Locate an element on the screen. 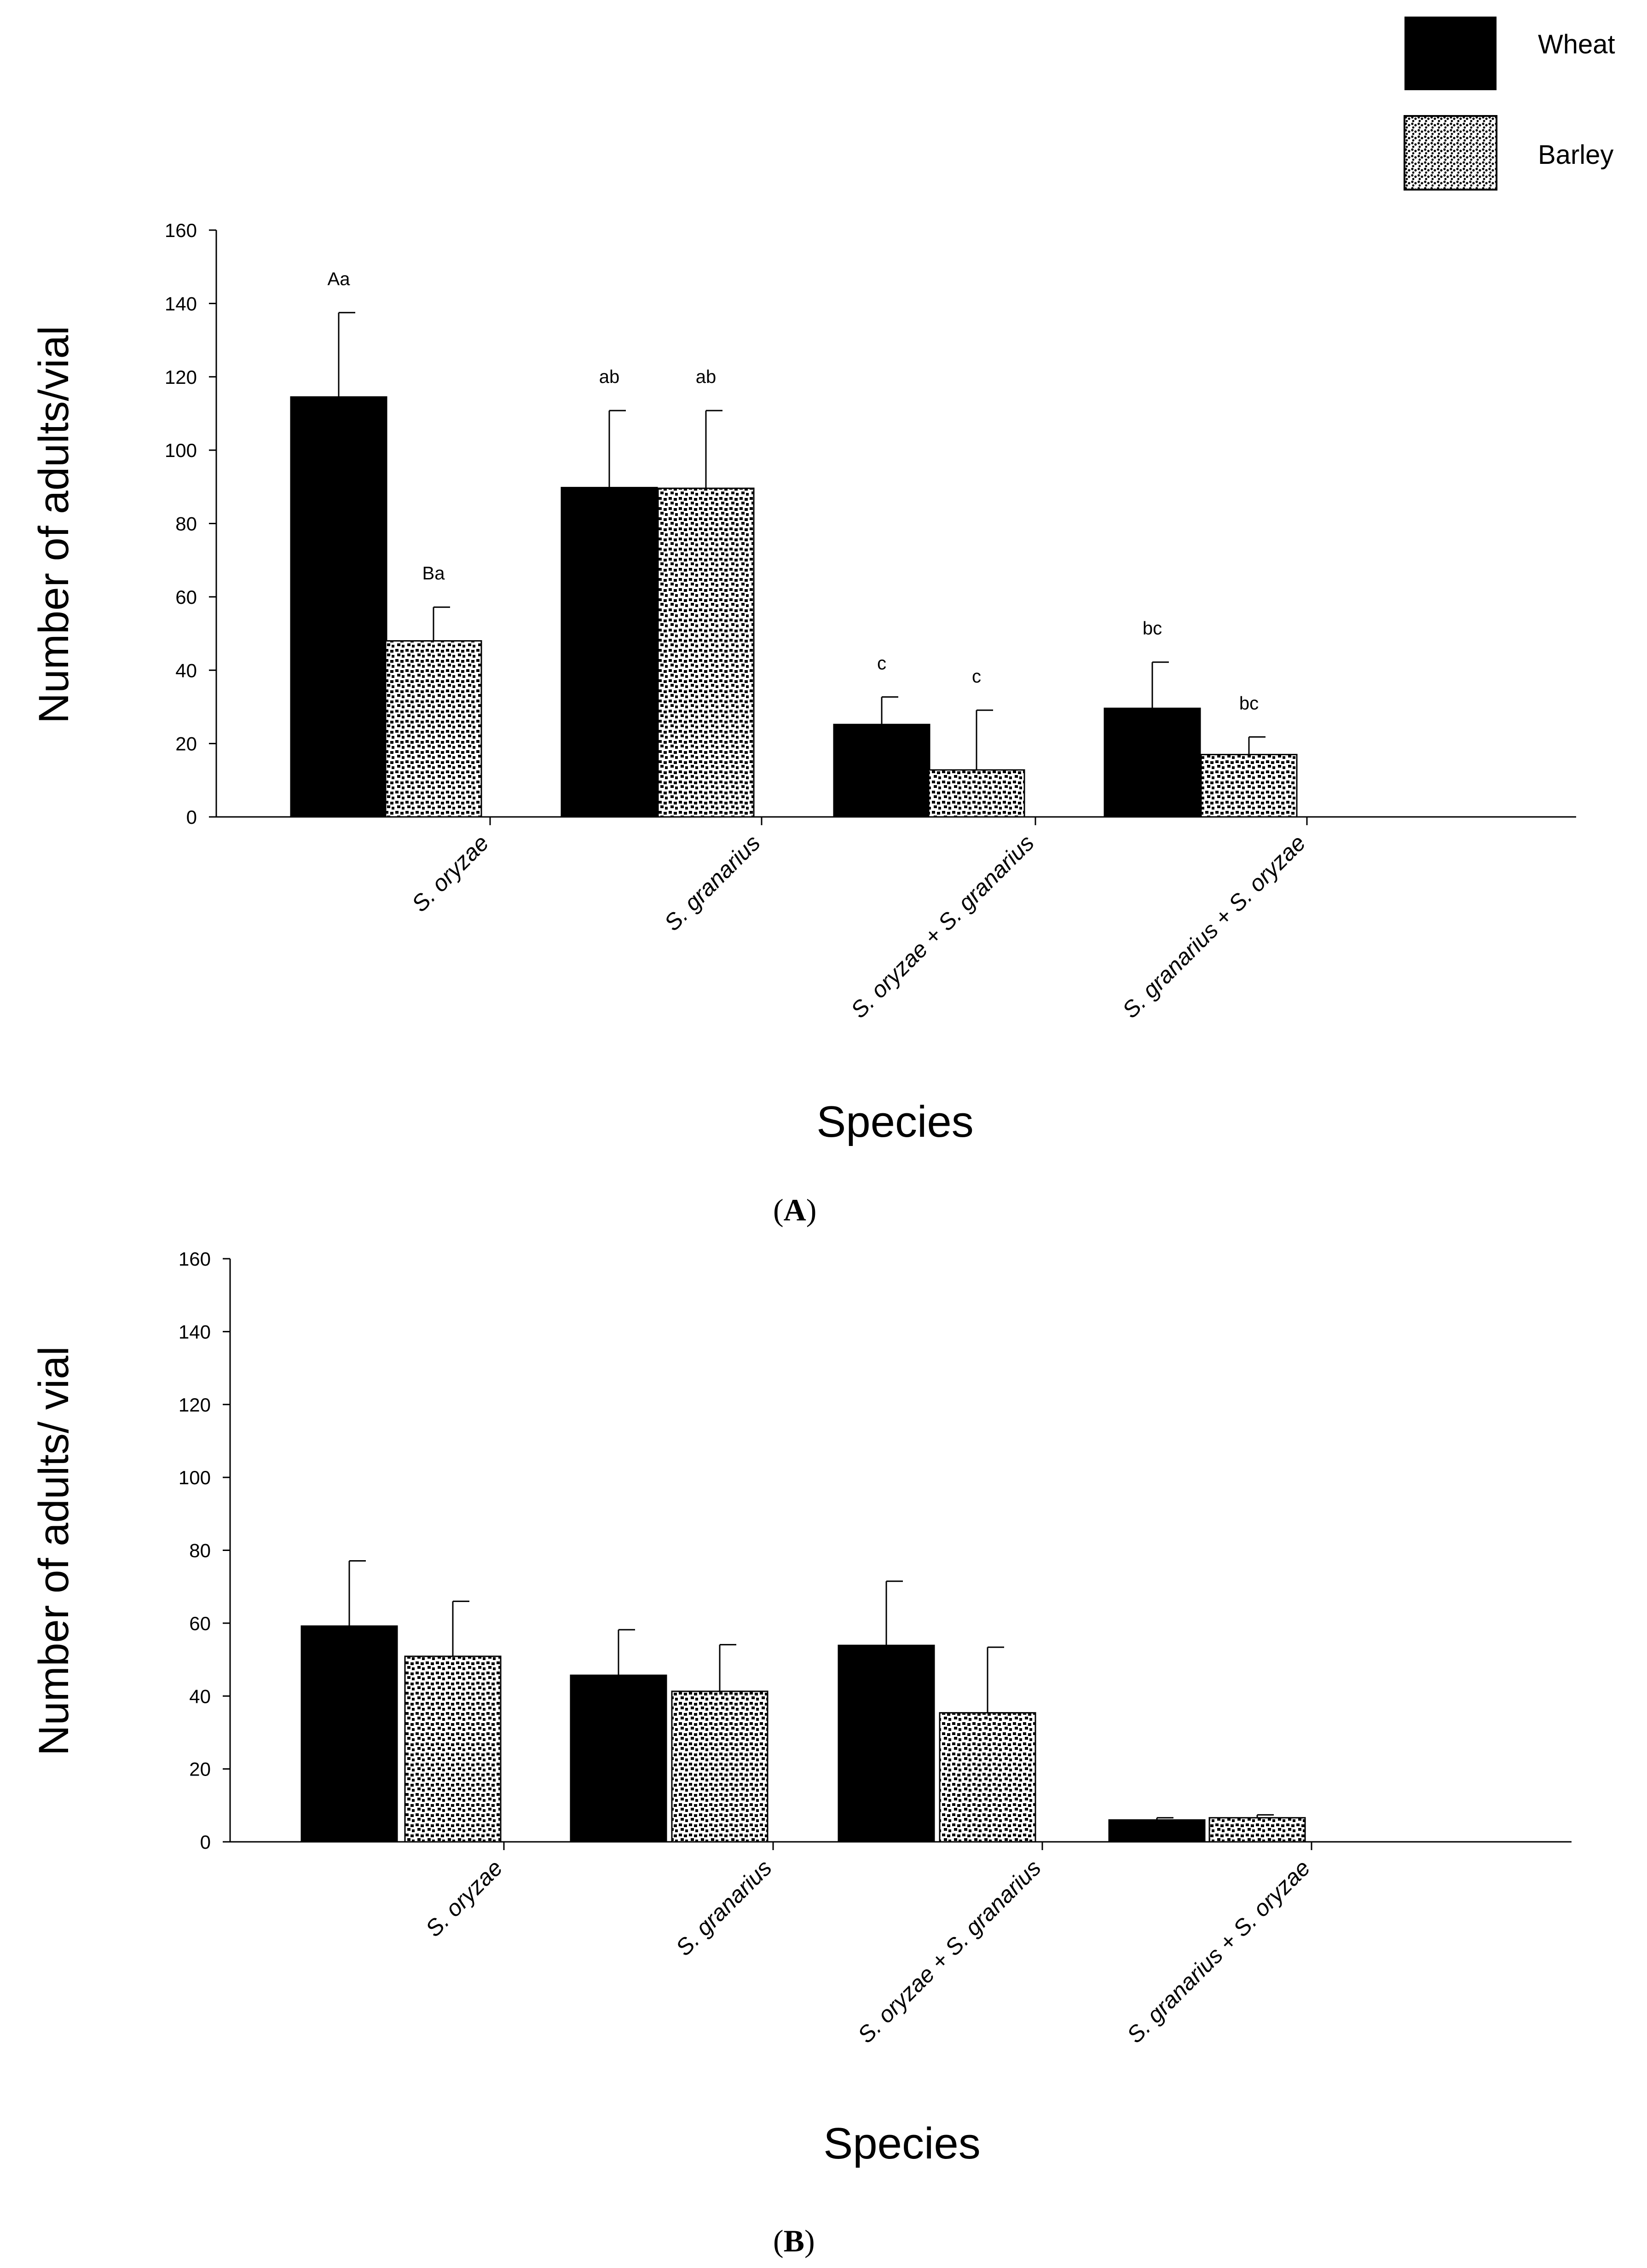  y-axis-title: Number of adults/vial is located at coordinates (53, 524).